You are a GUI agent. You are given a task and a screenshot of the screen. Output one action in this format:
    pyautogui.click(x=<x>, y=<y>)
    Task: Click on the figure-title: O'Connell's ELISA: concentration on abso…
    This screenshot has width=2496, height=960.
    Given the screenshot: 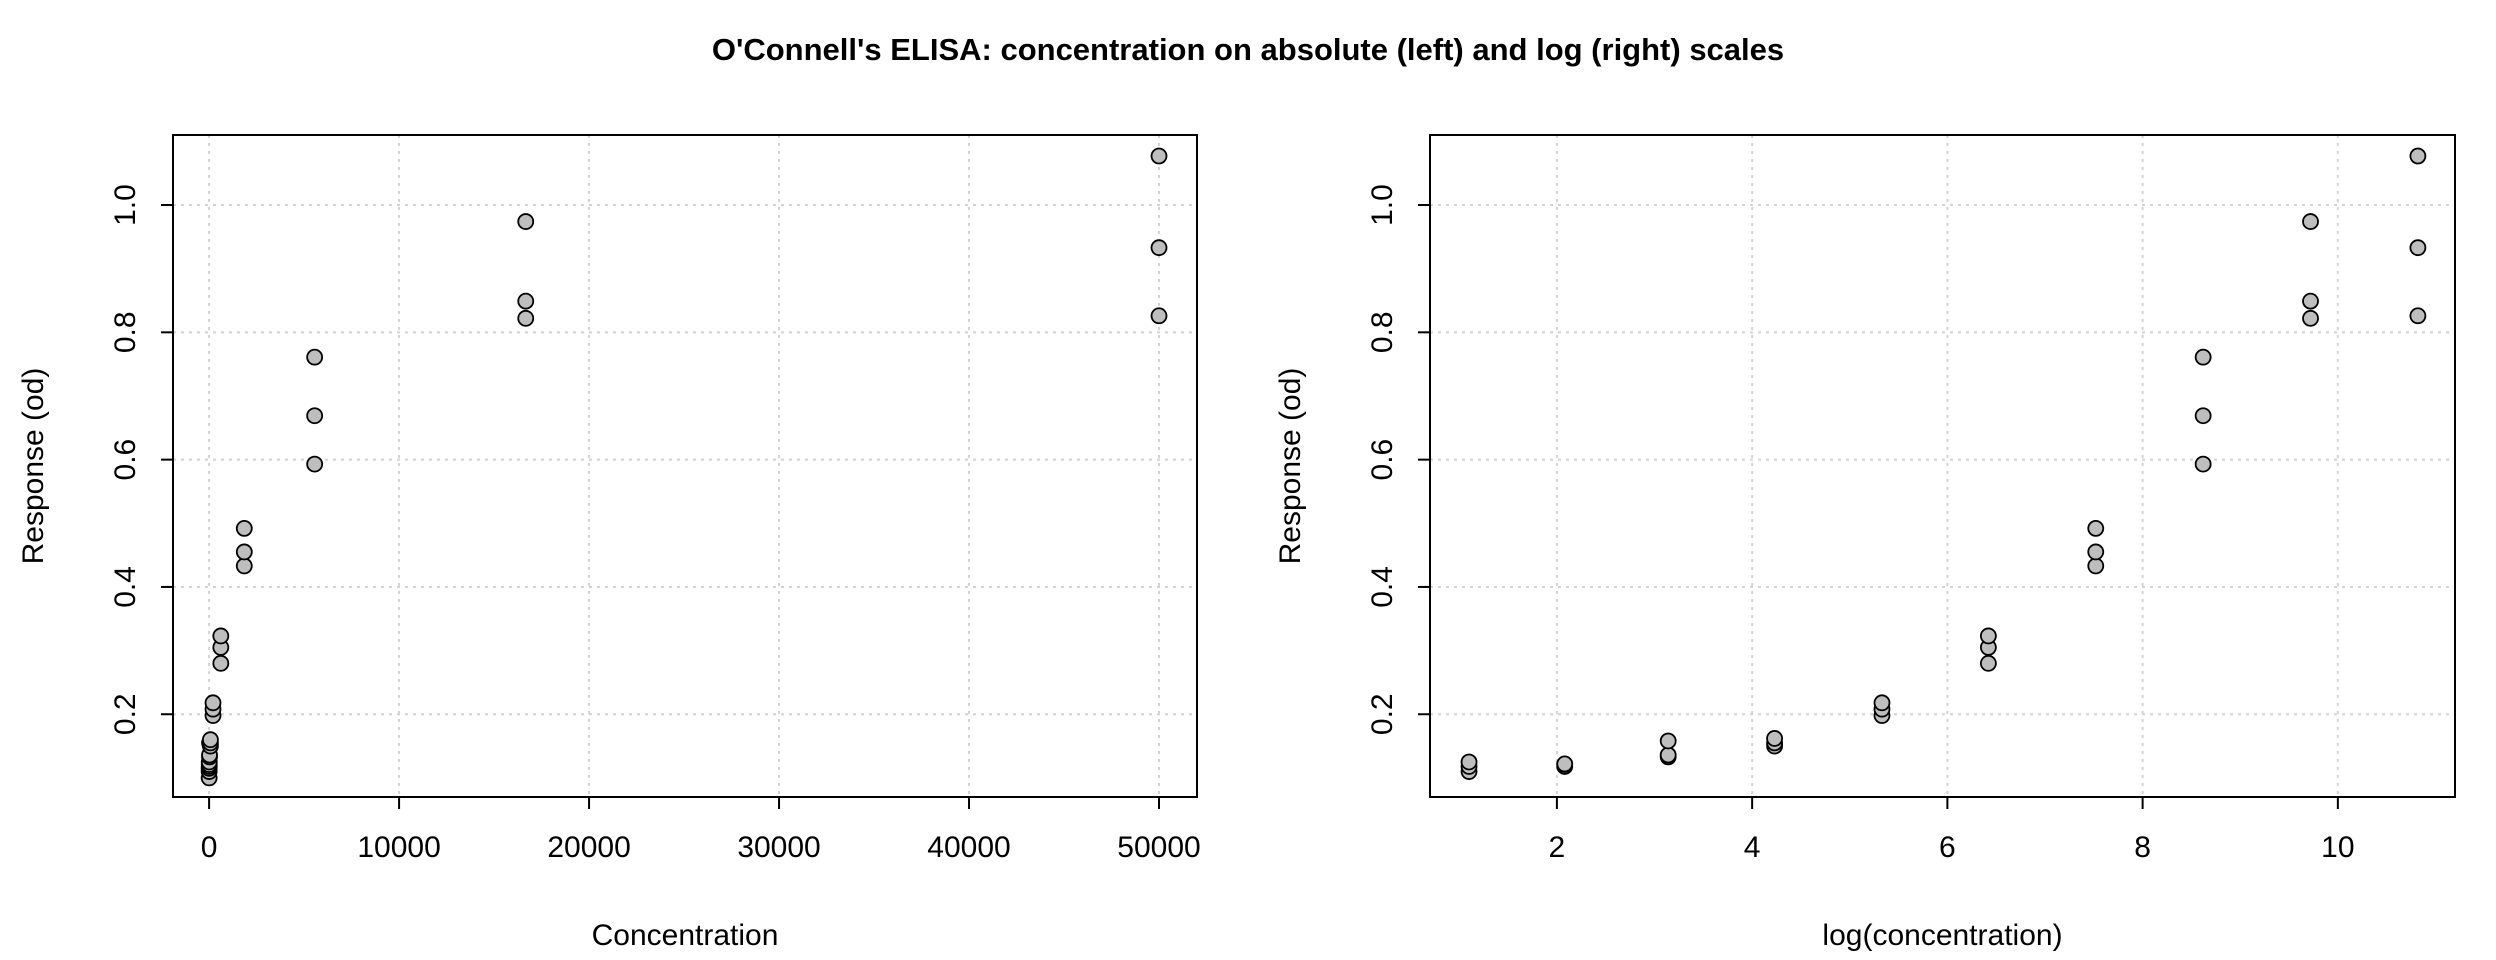 What is the action you would take?
    pyautogui.click(x=1248, y=49)
    